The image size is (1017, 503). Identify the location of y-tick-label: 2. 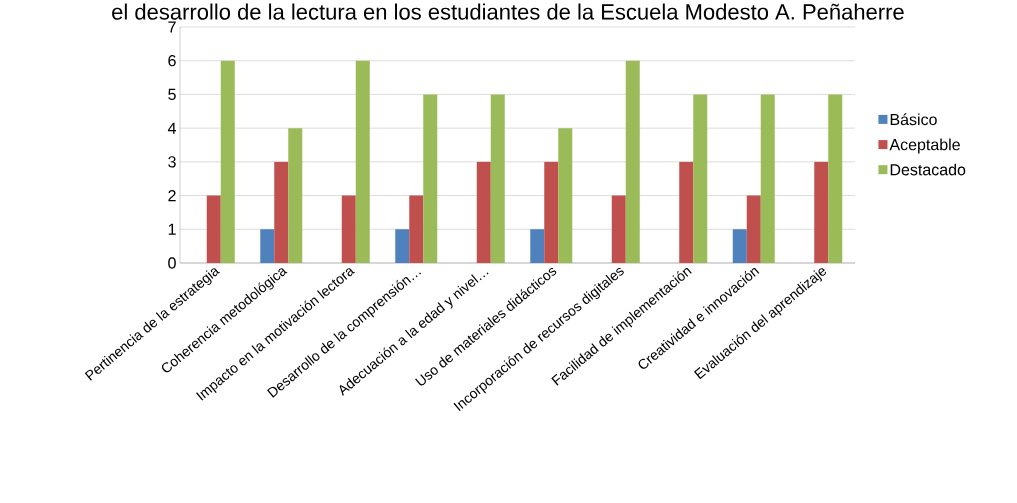
(172, 195).